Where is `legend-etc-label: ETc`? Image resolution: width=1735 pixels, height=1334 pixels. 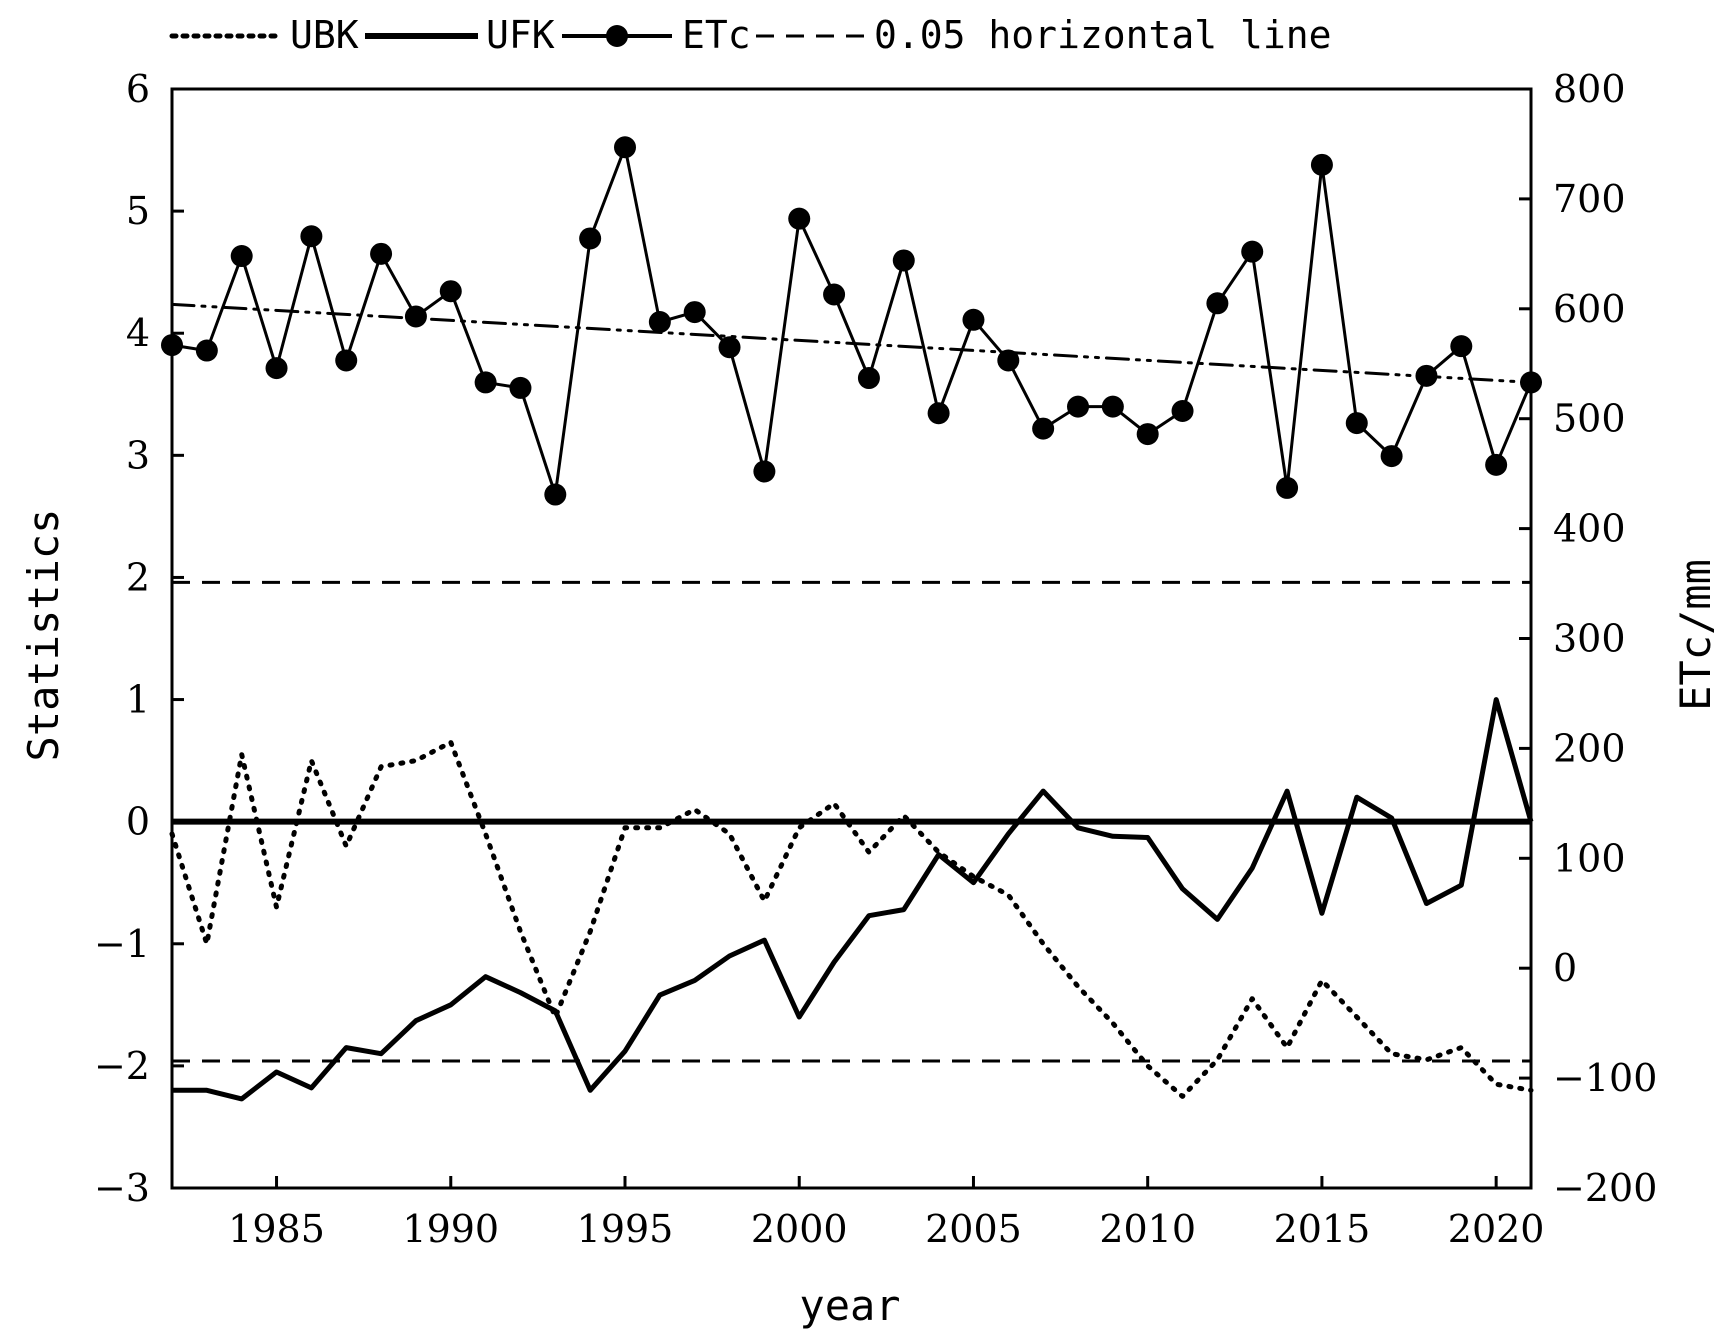
legend-etc-label: ETc is located at coordinates (716, 35).